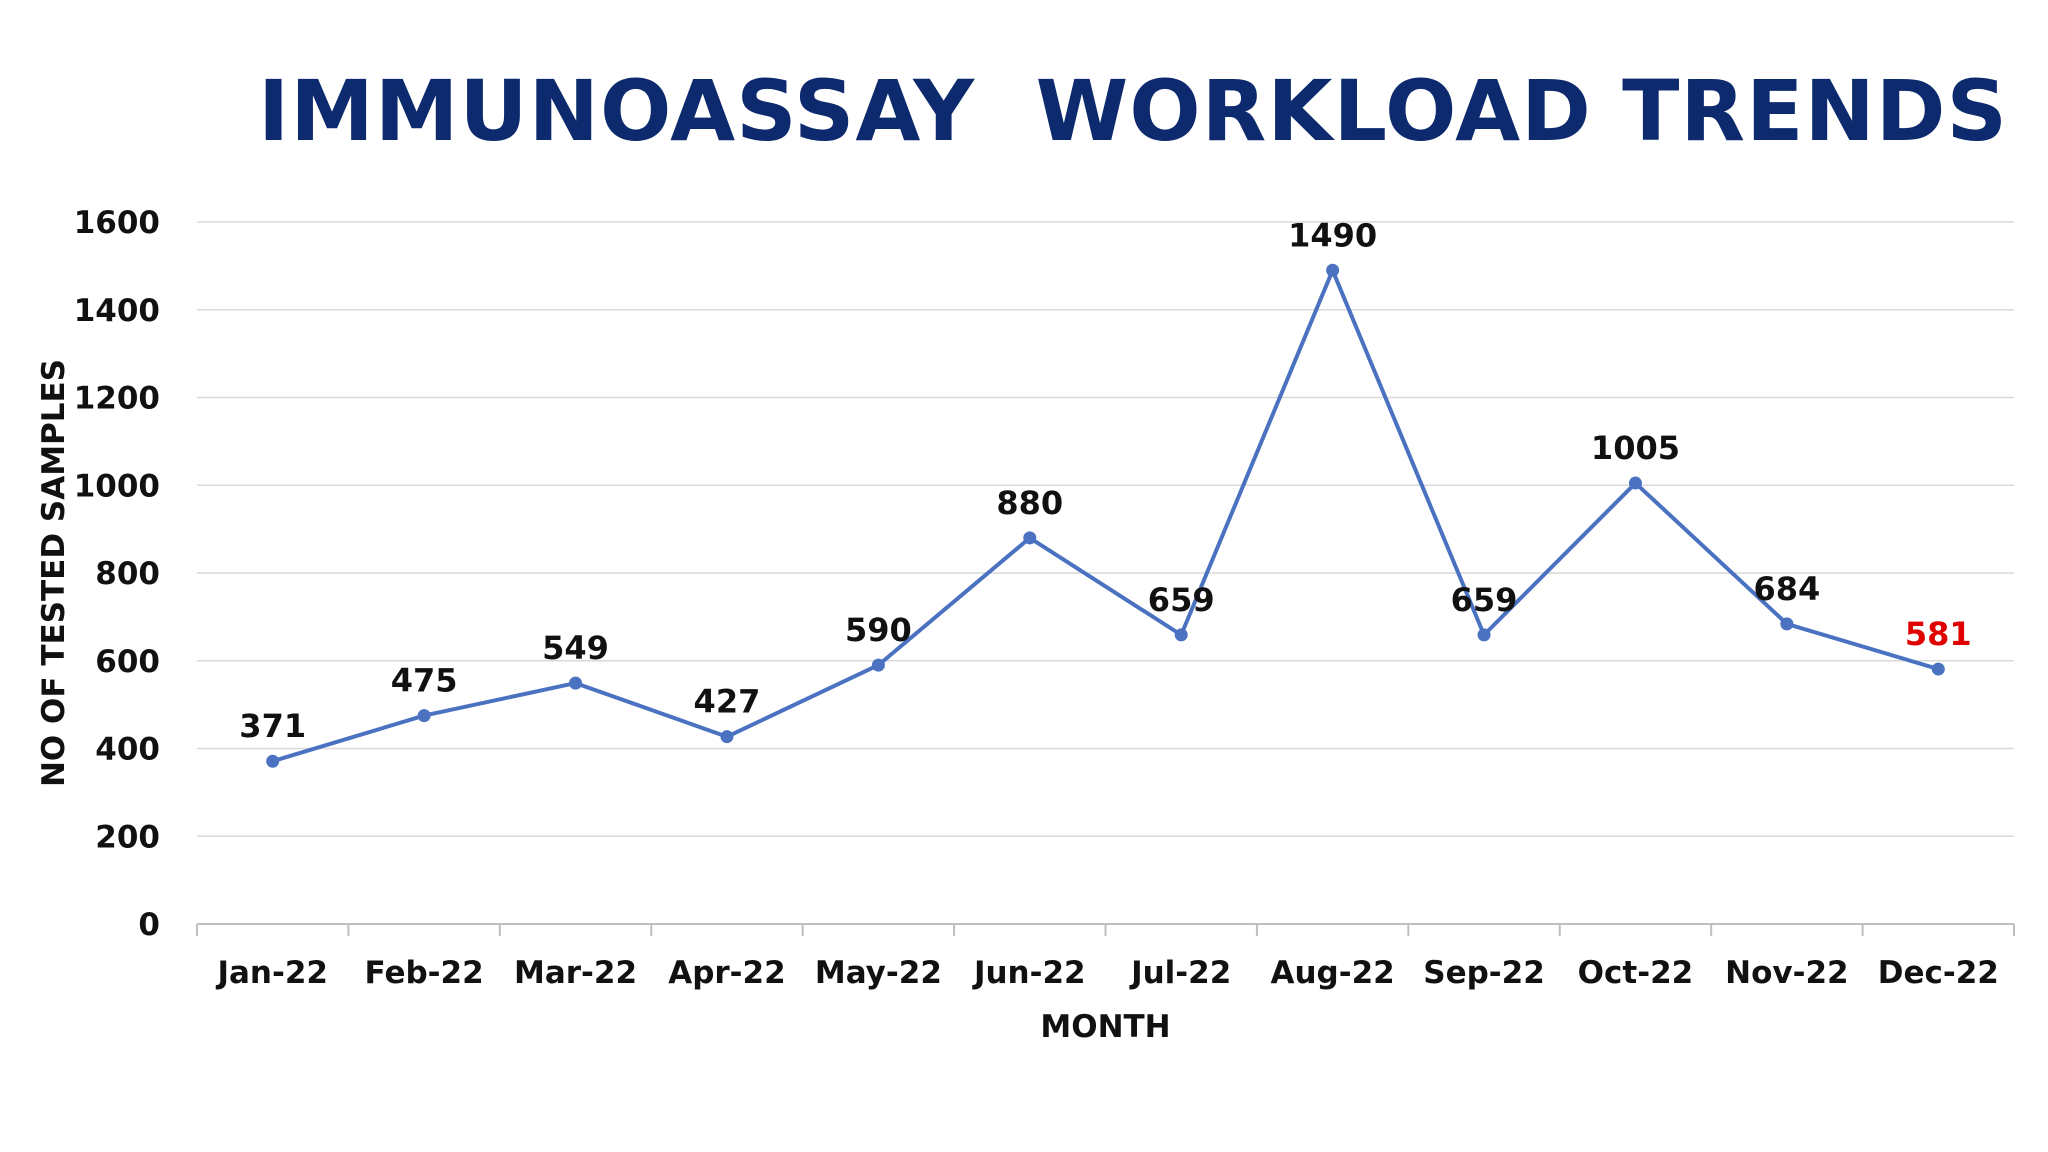  Describe the element at coordinates (1180, 973) in the screenshot. I see `x-tick-label: Jul-22` at that location.